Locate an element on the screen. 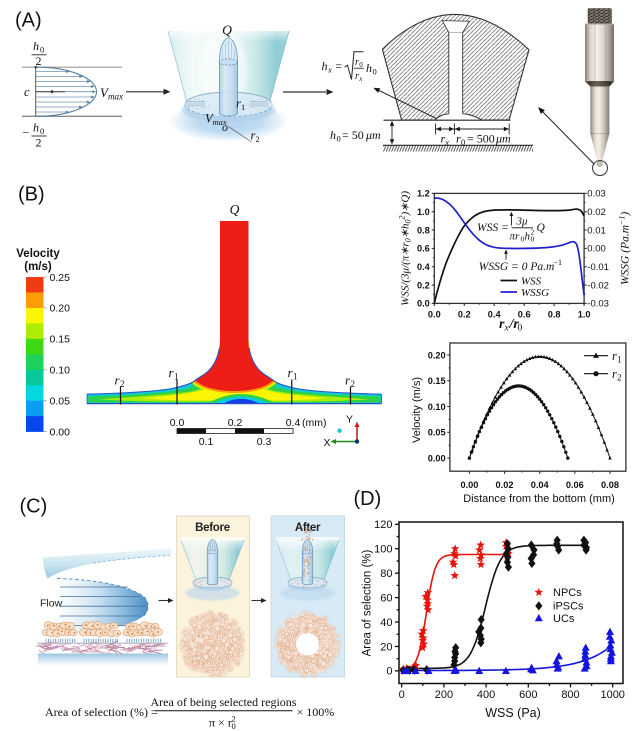 The image size is (640, 731). svg-text: 0.05 is located at coordinates (60, 402).